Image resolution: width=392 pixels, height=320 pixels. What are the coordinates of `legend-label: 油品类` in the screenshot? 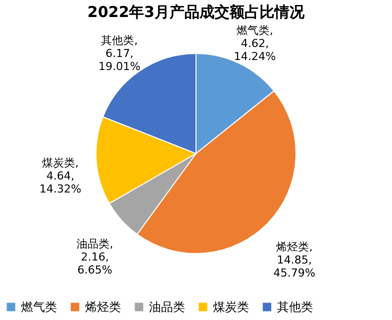 It's located at (167, 307).